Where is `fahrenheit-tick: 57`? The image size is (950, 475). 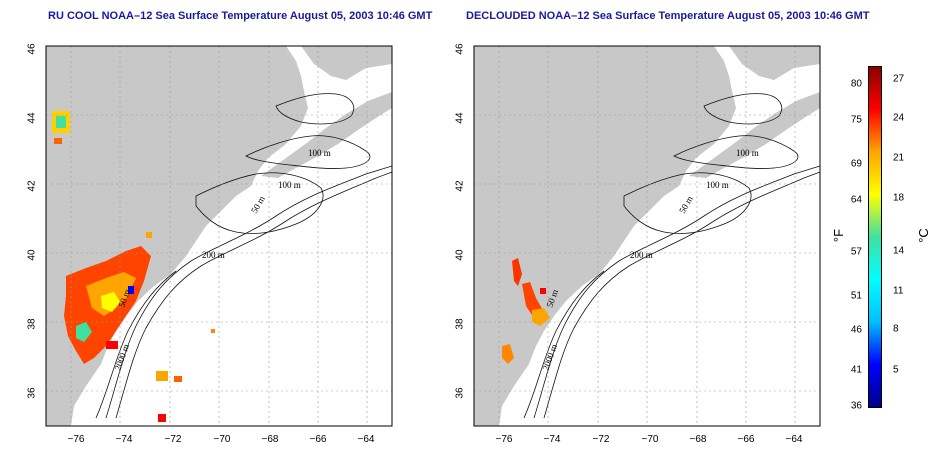 fahrenheit-tick: 57 is located at coordinates (856, 252).